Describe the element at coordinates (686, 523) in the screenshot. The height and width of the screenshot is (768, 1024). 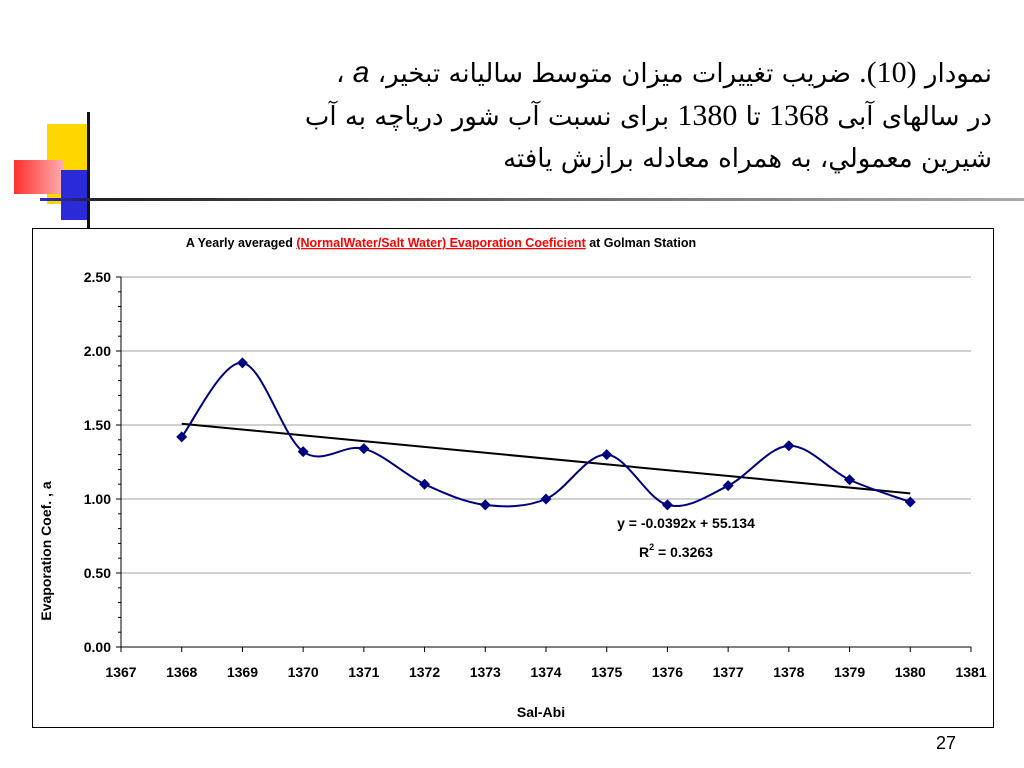
I see `trendline-equation: y = -0.0392x + 55.134` at that location.